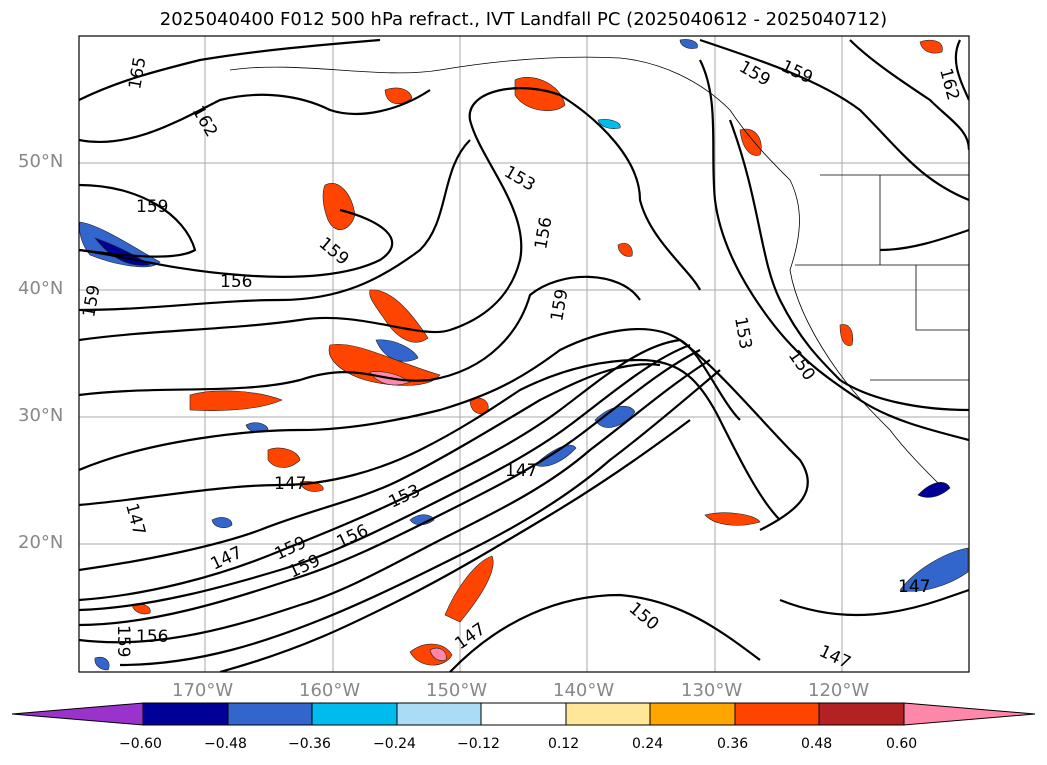 The height and width of the screenshot is (765, 1047). Describe the element at coordinates (733, 744) in the screenshot. I see `colorbar-tick: 0.36` at that location.